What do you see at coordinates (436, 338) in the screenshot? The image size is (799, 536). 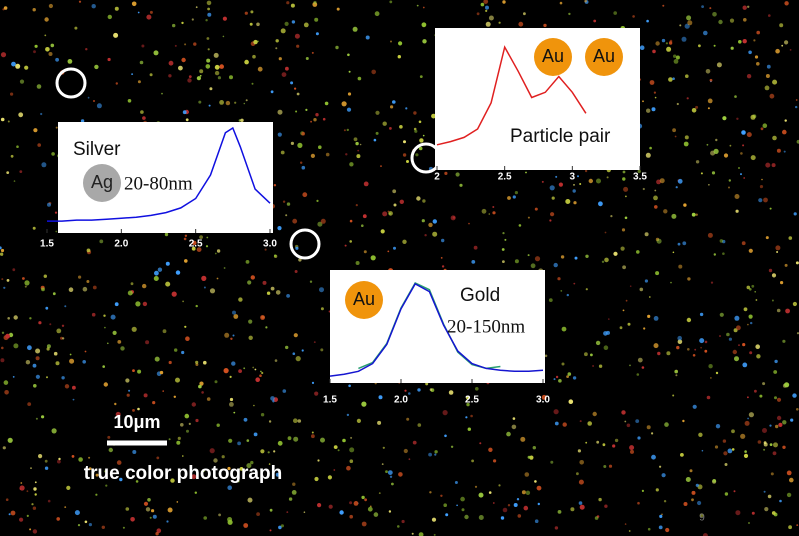 I see `inset-chart: 1.5 2.0 2.5 3.0 Au Gold 20-150nm` at bounding box center [436, 338].